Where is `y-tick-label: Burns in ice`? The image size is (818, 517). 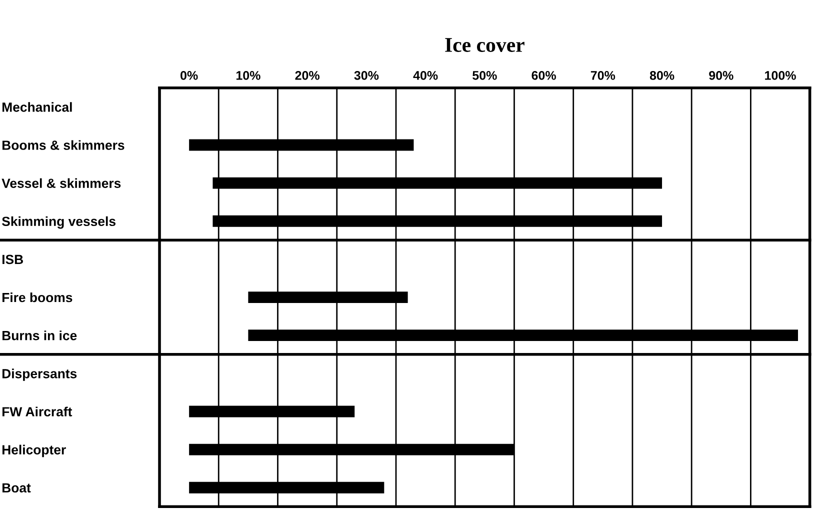
y-tick-label: Burns in ice is located at coordinates (39, 335).